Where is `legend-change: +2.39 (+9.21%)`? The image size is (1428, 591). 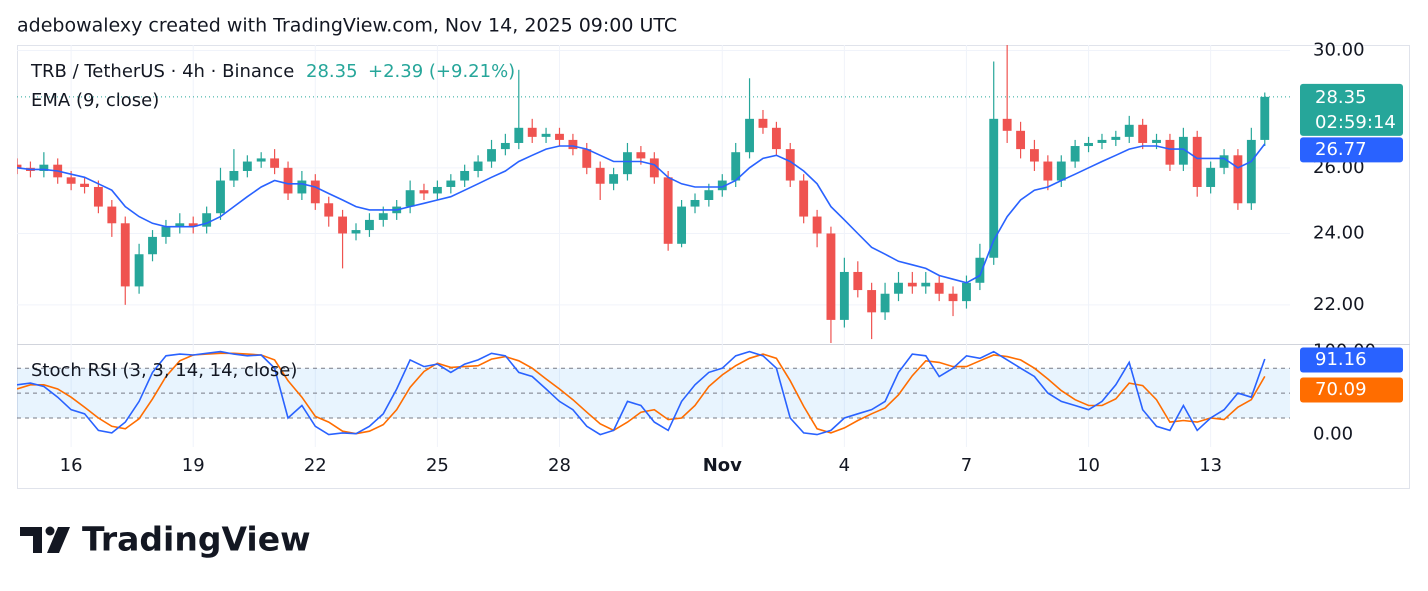 legend-change: +2.39 (+9.21%) is located at coordinates (441, 71).